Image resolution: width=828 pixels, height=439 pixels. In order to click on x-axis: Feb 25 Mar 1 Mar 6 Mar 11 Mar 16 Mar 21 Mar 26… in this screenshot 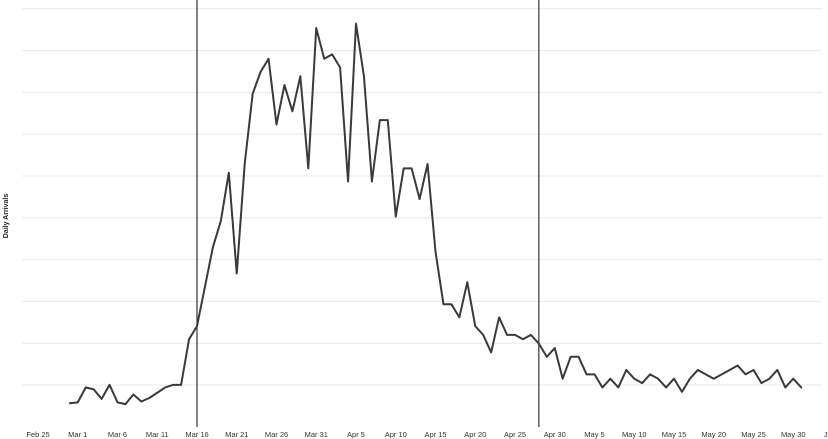, I will do `click(427, 434)`.